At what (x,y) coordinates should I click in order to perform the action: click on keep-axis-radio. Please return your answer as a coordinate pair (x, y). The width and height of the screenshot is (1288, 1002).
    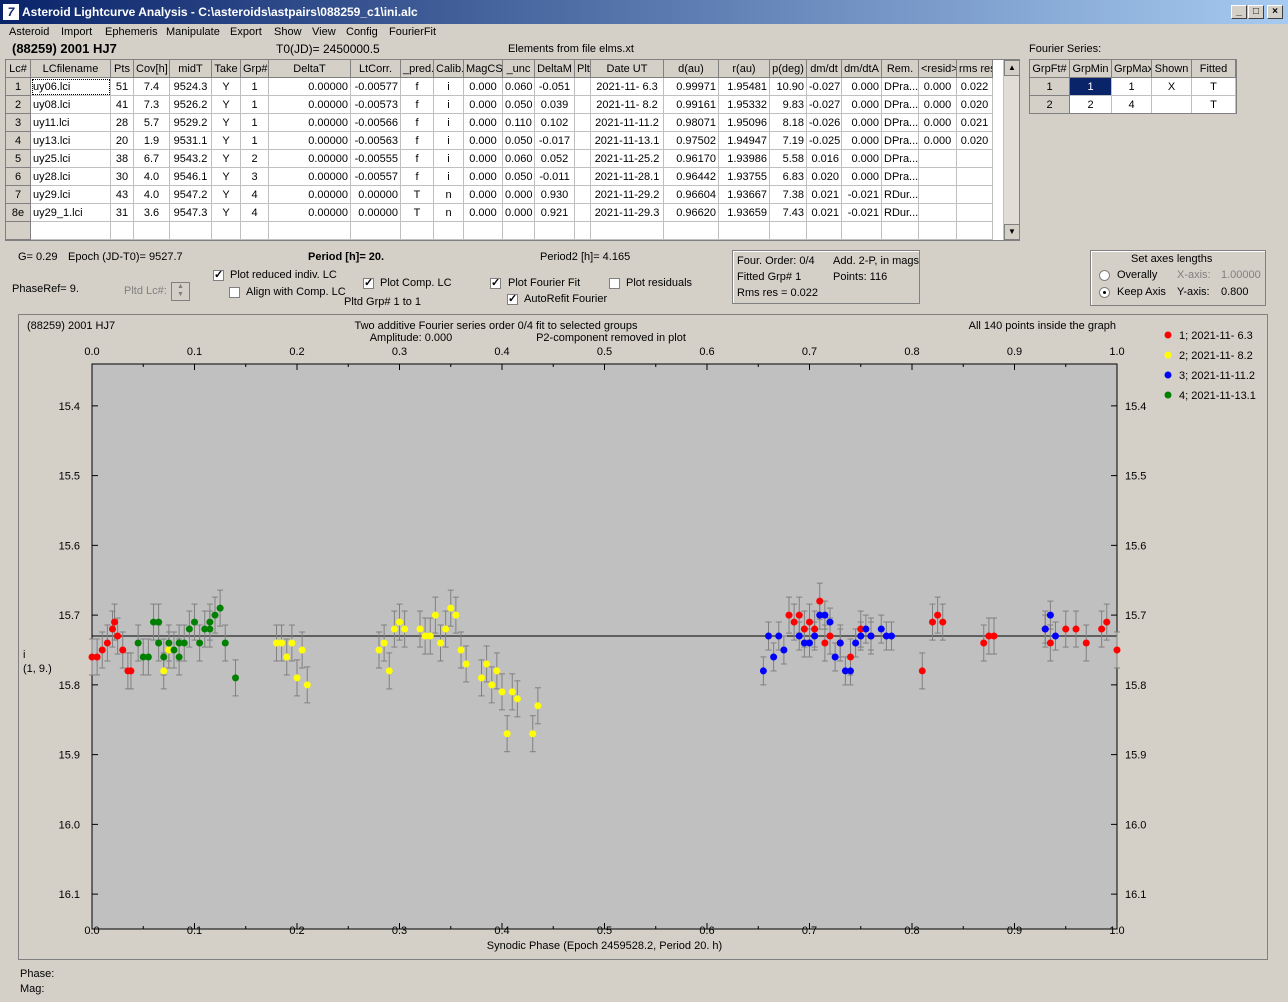
    Looking at the image, I should click on (1104, 292).